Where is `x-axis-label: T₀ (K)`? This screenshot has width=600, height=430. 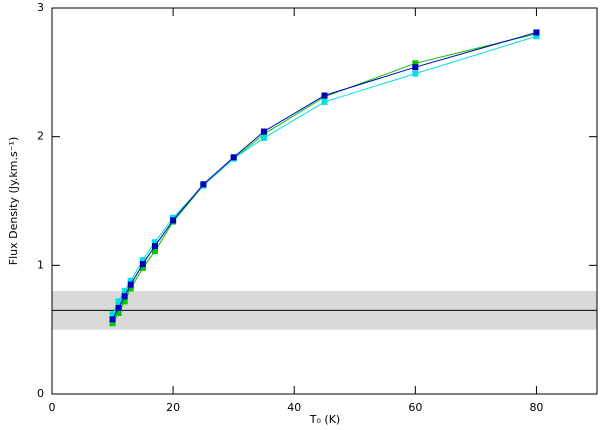 x-axis-label: T₀ (K) is located at coordinates (324, 419).